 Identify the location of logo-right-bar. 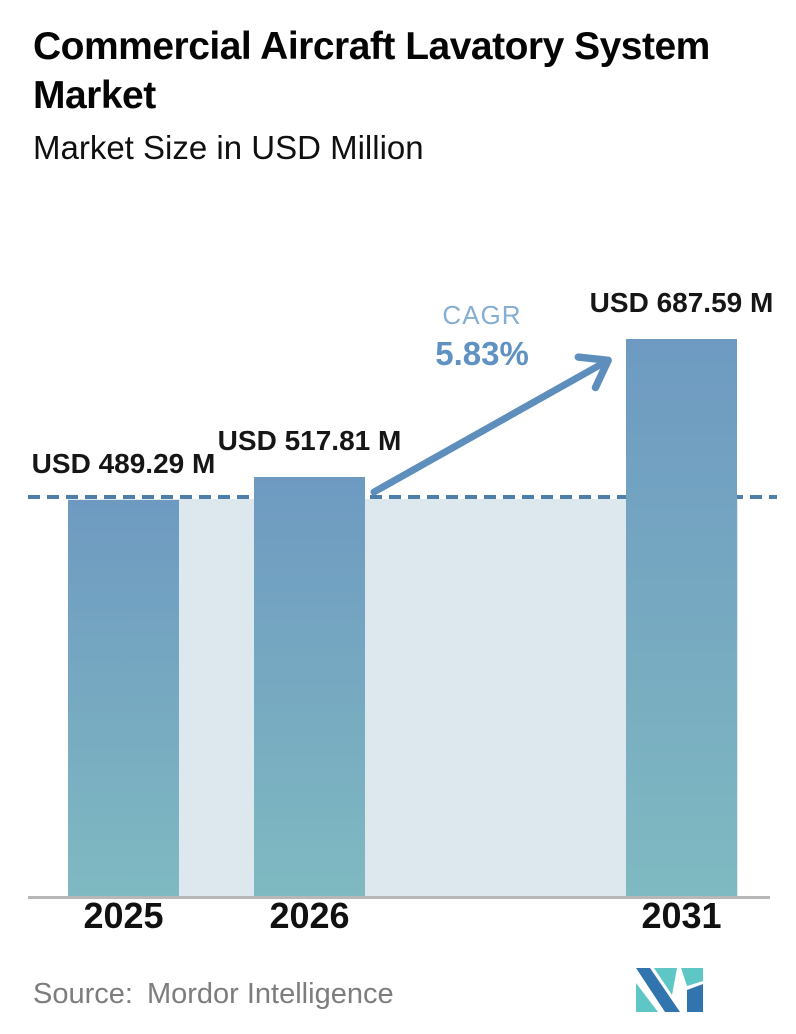
(695, 998).